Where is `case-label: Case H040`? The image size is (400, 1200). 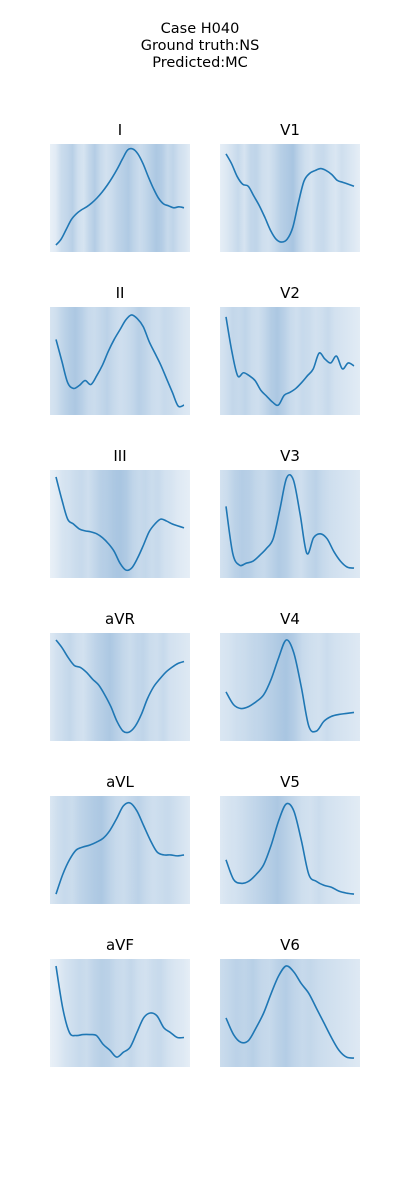
case-label: Case H040 is located at coordinates (200, 29).